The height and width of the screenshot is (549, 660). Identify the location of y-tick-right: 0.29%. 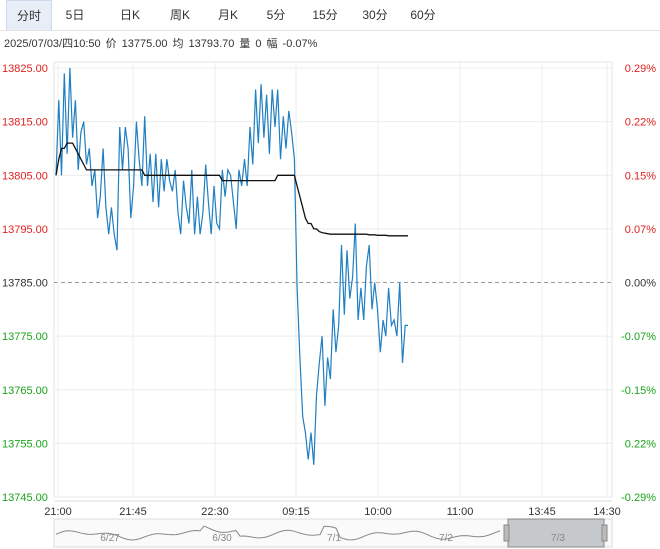
(640, 69).